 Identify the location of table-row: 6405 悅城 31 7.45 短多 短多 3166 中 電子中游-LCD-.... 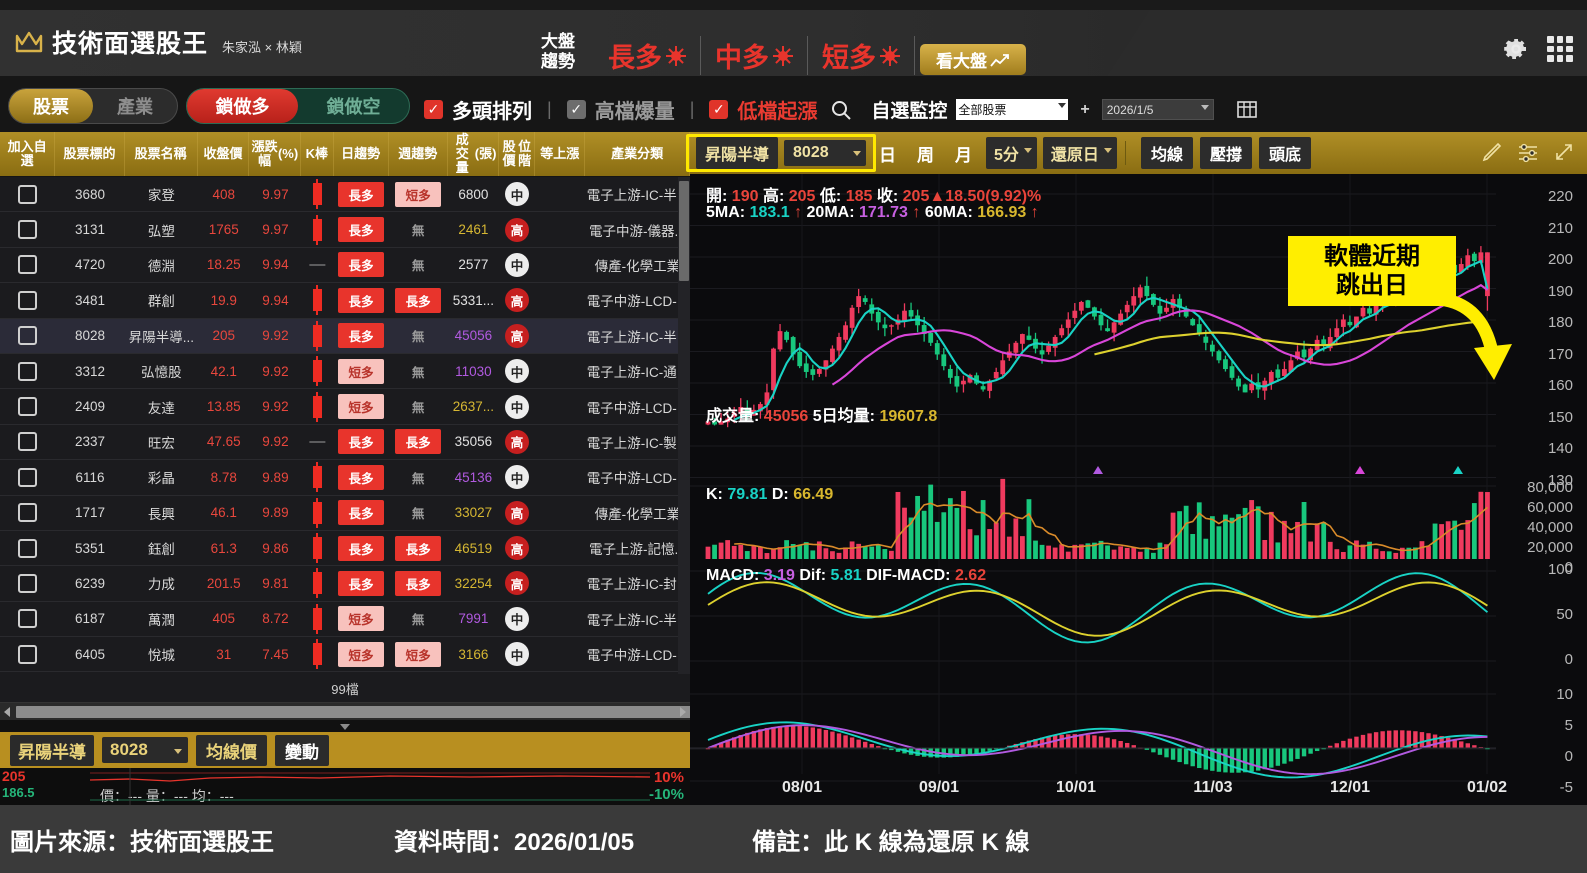
(345, 655).